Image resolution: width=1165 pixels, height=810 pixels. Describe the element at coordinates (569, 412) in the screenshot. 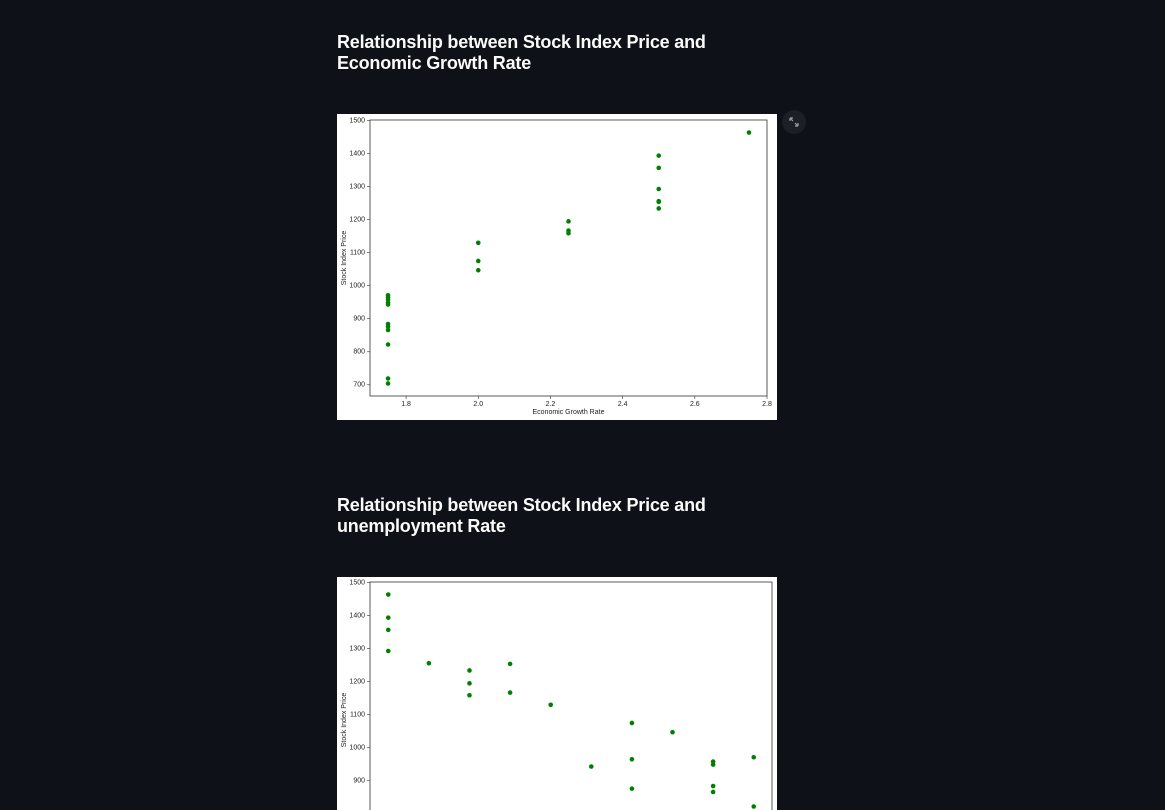

I see `x-axis-label: Economic Growth Rate` at that location.